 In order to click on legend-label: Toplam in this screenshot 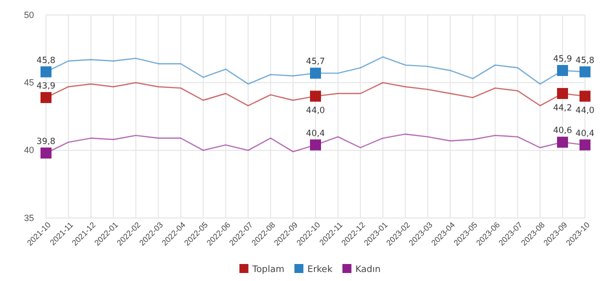, I will do `click(267, 270)`.